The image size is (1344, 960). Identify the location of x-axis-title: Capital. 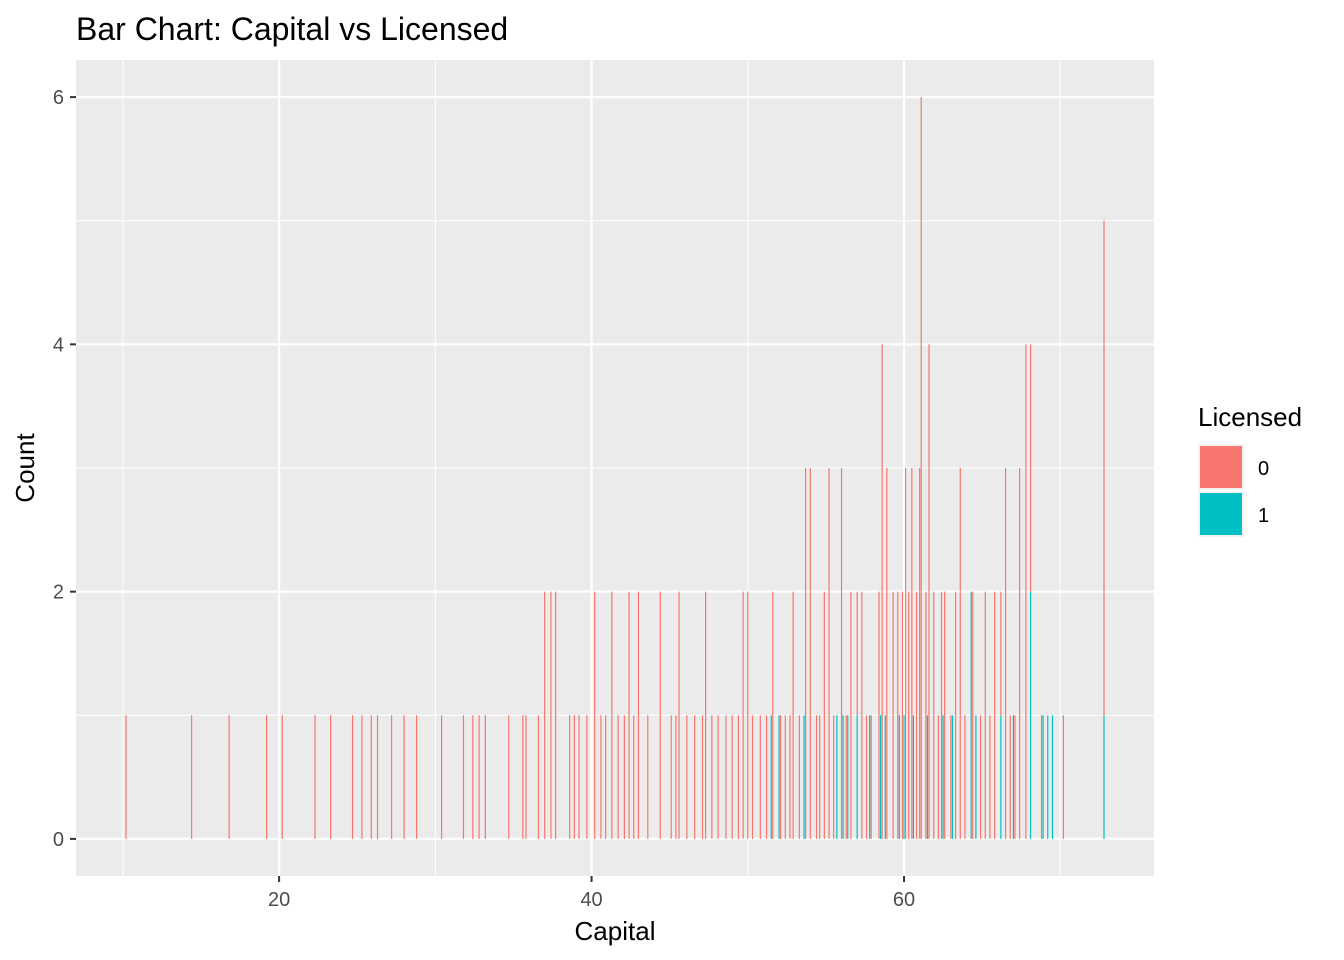
(615, 931).